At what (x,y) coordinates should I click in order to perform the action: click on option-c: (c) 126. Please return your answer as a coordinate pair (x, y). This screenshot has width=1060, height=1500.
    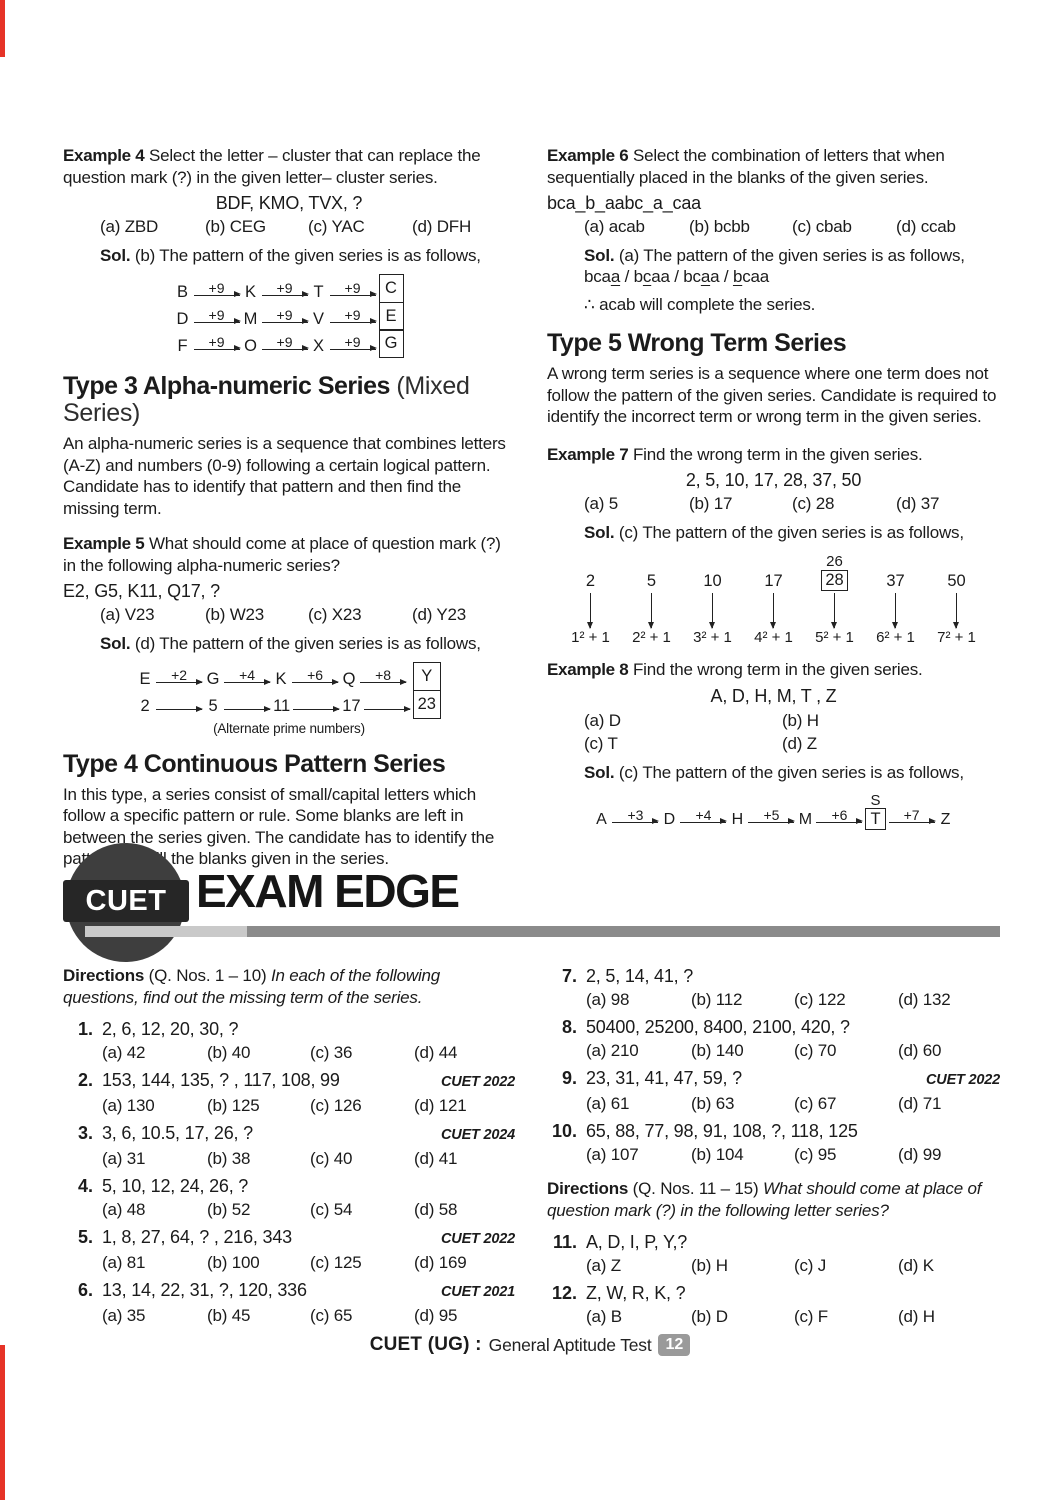
    Looking at the image, I should click on (336, 1105).